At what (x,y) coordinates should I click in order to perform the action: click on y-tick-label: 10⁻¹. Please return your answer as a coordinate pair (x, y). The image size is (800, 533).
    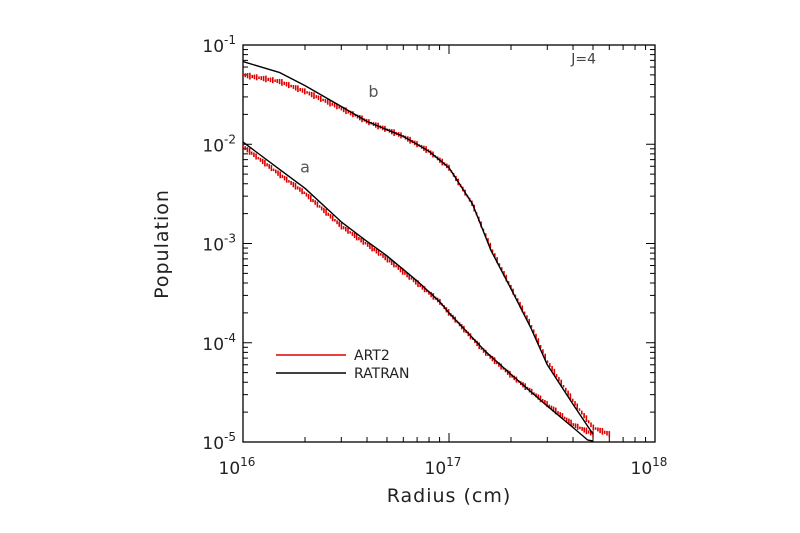
    Looking at the image, I should click on (219, 45).